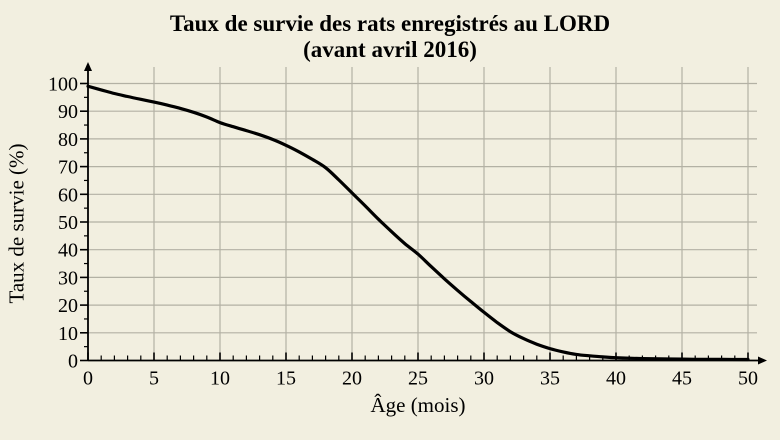 Image resolution: width=780 pixels, height=440 pixels. What do you see at coordinates (484, 379) in the screenshot?
I see `x-tick-label: 30` at bounding box center [484, 379].